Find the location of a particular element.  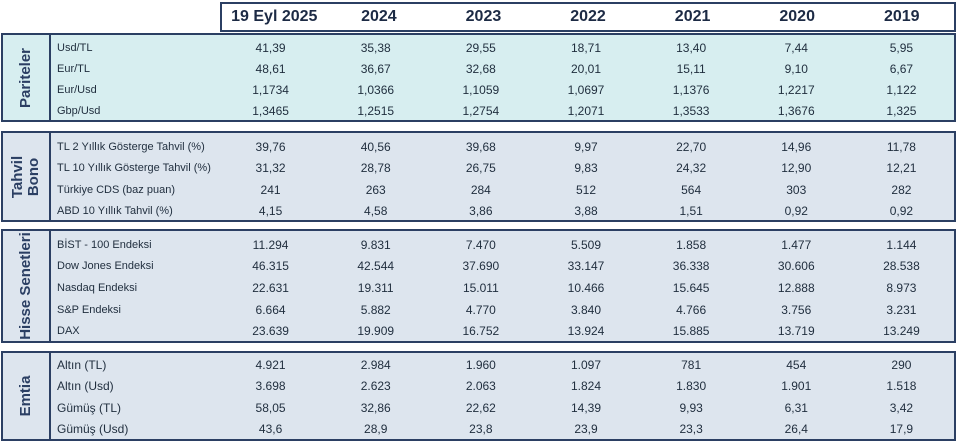

row-label: Nasdaq Endeksi is located at coordinates (97, 287).